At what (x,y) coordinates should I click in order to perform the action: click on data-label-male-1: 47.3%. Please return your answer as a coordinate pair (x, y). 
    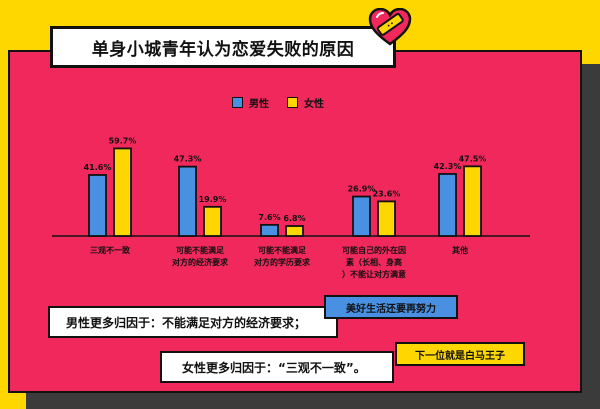
    Looking at the image, I should click on (188, 159).